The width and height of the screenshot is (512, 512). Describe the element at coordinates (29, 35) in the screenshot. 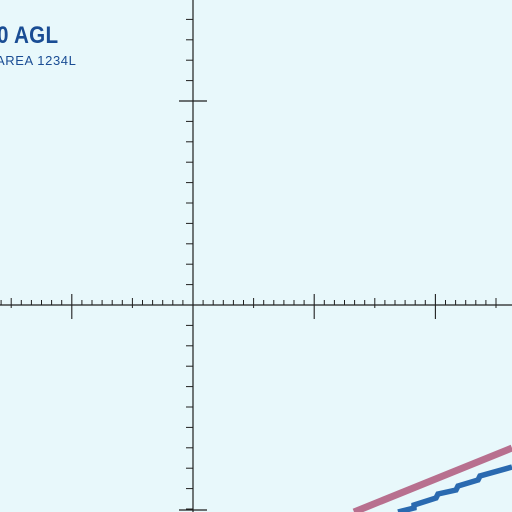

I see `altitude-label: 0 AGL` at that location.